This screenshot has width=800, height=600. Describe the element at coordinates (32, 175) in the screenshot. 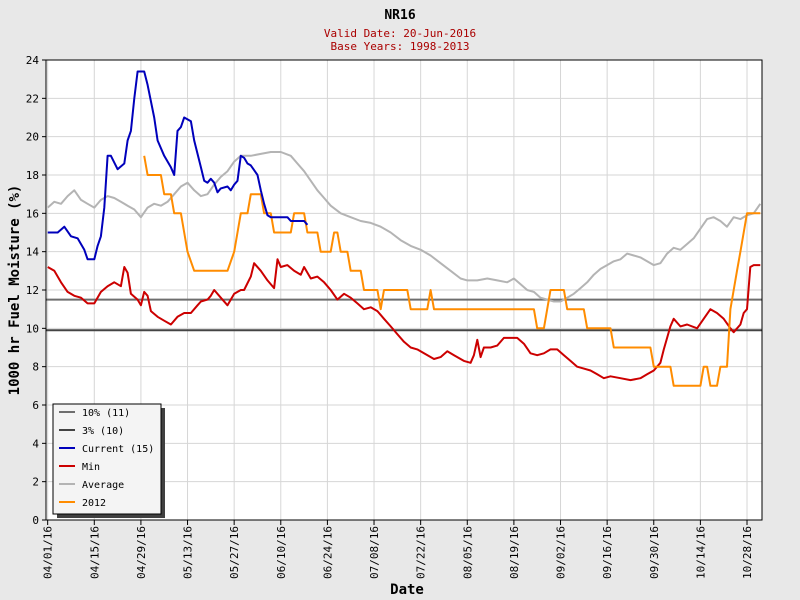

I see `y-tick-label: 18` at that location.